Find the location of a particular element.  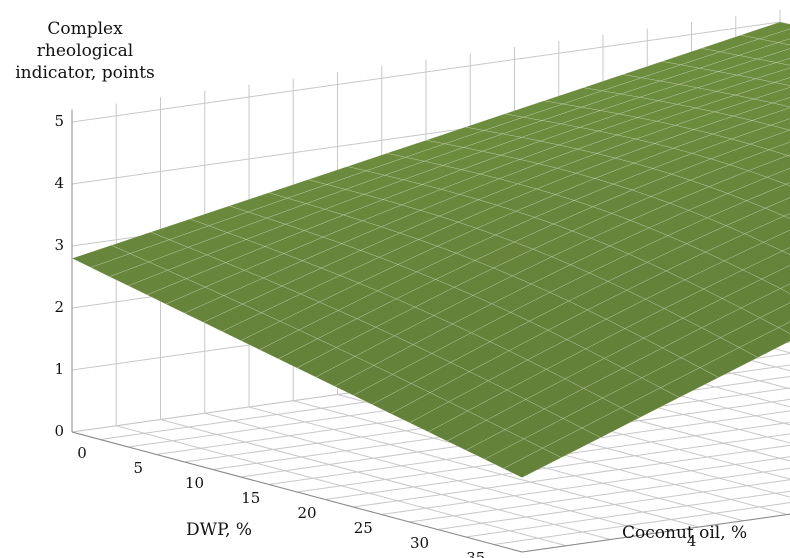

z-axis-label-line-2: indicator, points is located at coordinates (85, 73).